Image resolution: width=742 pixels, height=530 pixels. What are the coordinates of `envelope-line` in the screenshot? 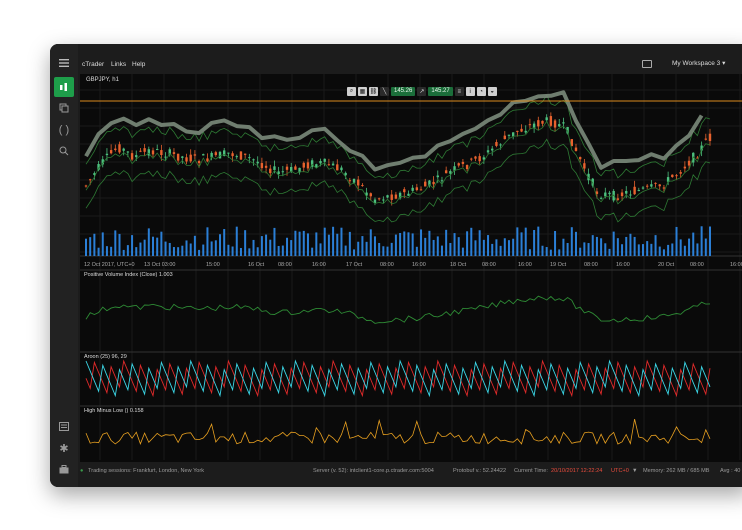 It's located at (394, 131).